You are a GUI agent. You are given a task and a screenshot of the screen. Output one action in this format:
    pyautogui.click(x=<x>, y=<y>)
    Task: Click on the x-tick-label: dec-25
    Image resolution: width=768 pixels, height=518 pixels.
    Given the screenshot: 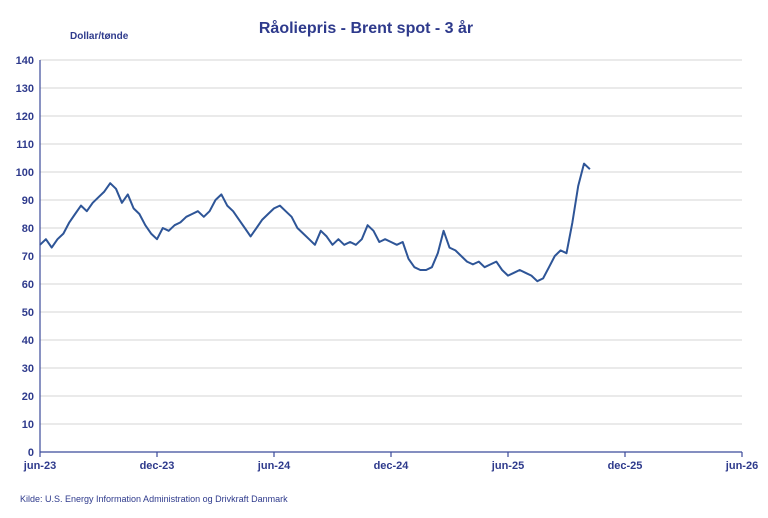 What is the action you would take?
    pyautogui.click(x=625, y=466)
    